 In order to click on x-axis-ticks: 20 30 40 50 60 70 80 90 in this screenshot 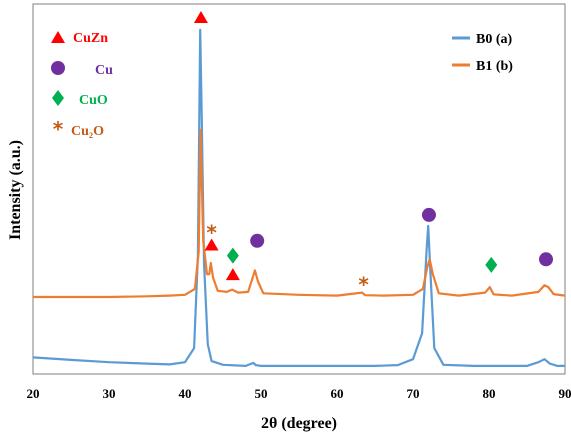, I will do `click(299, 393)`.